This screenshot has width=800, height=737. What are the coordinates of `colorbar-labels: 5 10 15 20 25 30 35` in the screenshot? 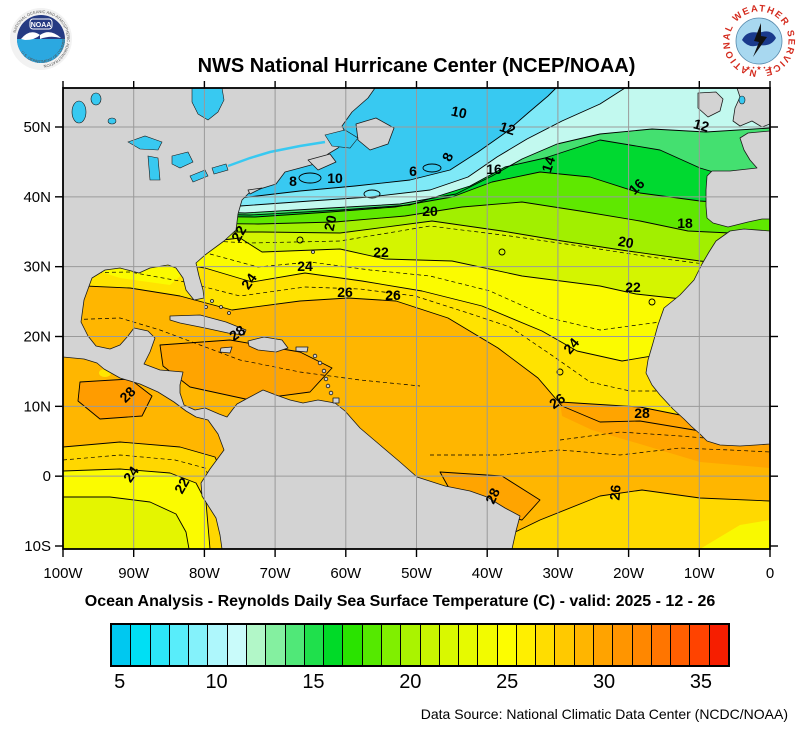 It's located at (420, 680).